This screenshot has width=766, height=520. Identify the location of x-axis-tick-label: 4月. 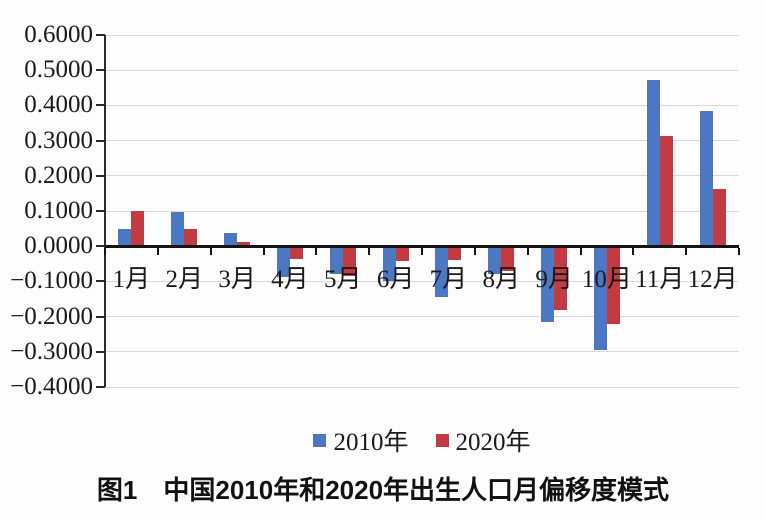
(290, 279).